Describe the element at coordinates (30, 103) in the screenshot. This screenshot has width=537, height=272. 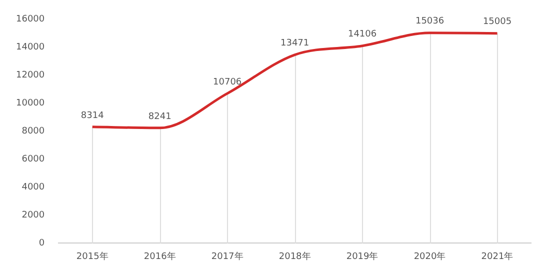
I see `y-tick-label: 10000` at that location.